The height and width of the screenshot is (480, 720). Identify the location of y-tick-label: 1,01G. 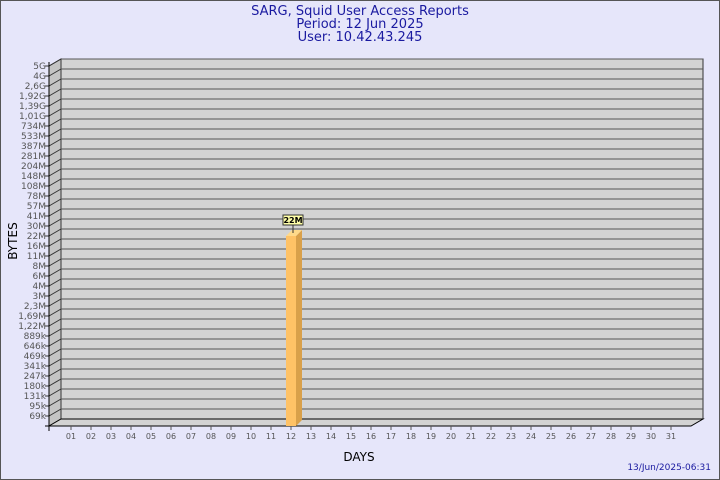
(32, 117).